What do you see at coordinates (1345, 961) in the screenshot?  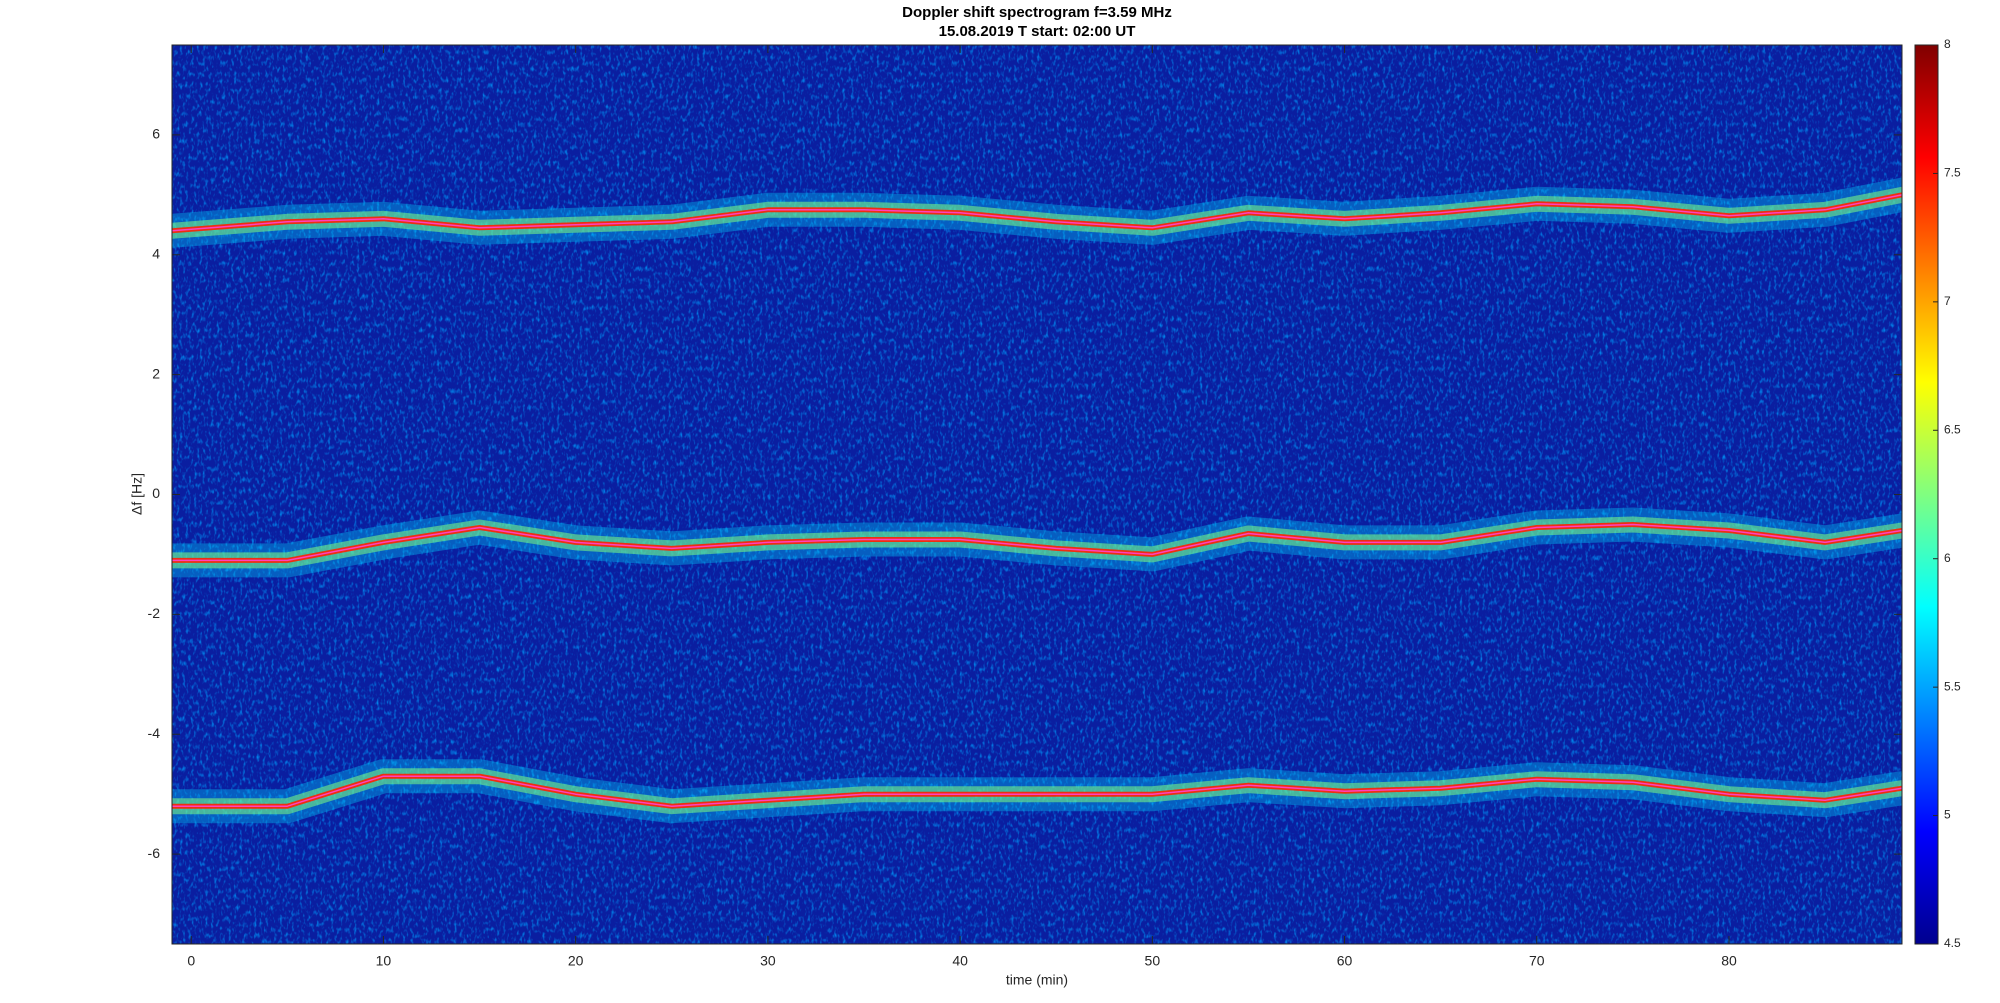 I see `x-tick-label: 60` at bounding box center [1345, 961].